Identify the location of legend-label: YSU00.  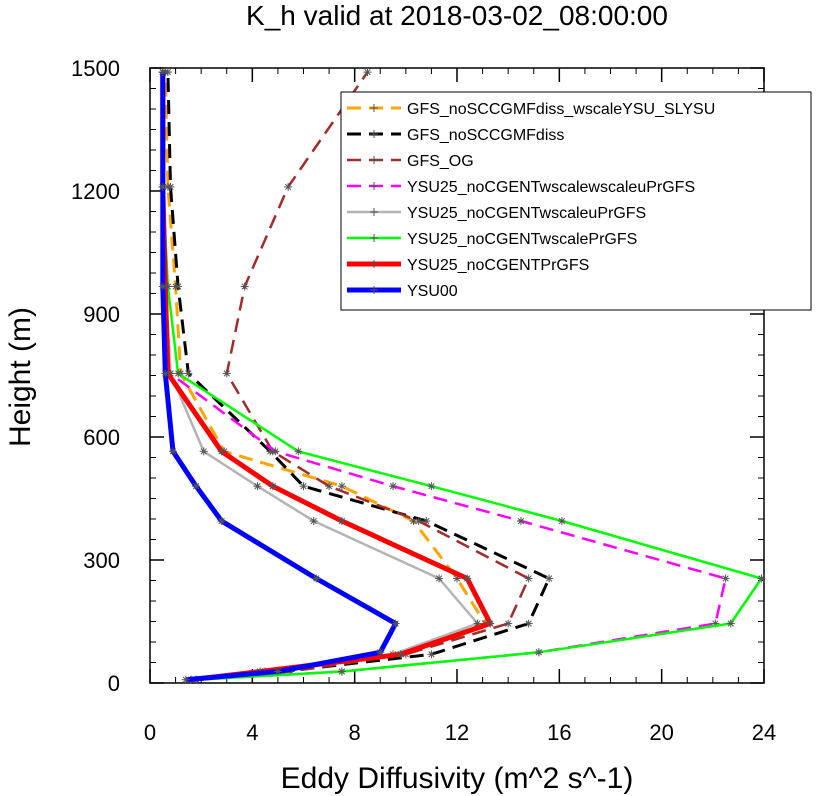
(432, 291).